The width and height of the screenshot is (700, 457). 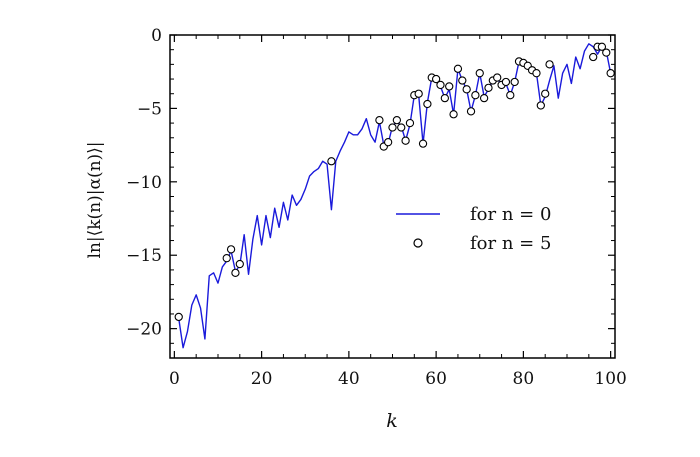 I want to click on legend-marker-swatch, so click(x=418, y=243).